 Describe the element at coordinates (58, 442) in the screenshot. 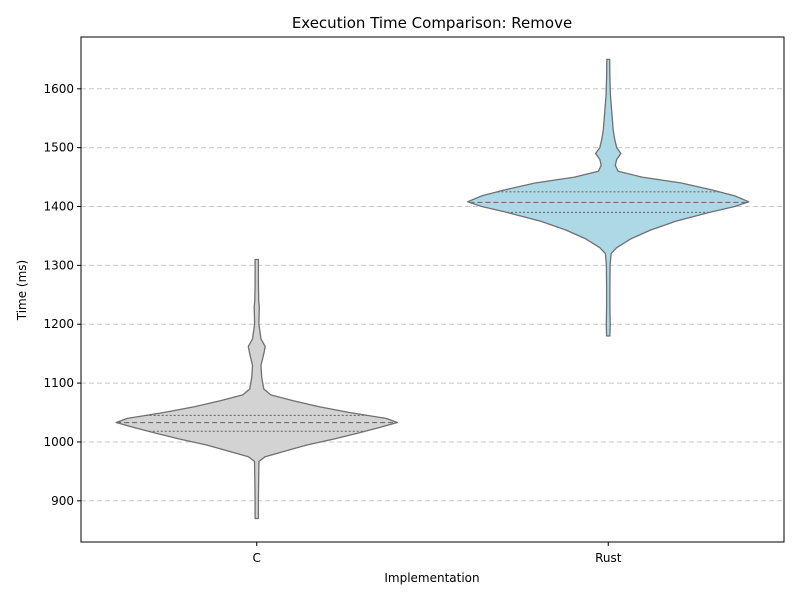

I see `y-tick-label: 1000` at that location.